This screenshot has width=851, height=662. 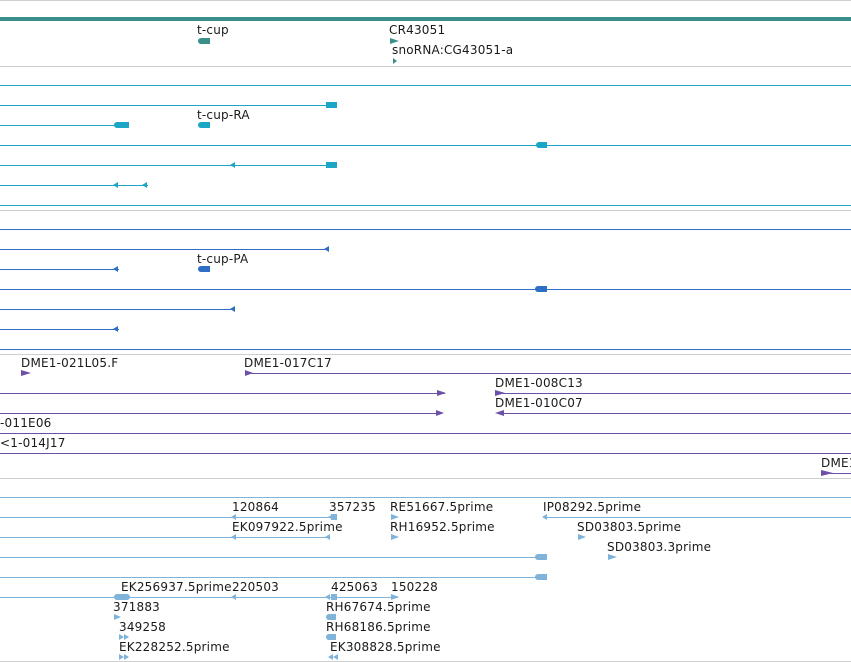 I want to click on clone-label: <1-014J17, so click(x=33, y=443).